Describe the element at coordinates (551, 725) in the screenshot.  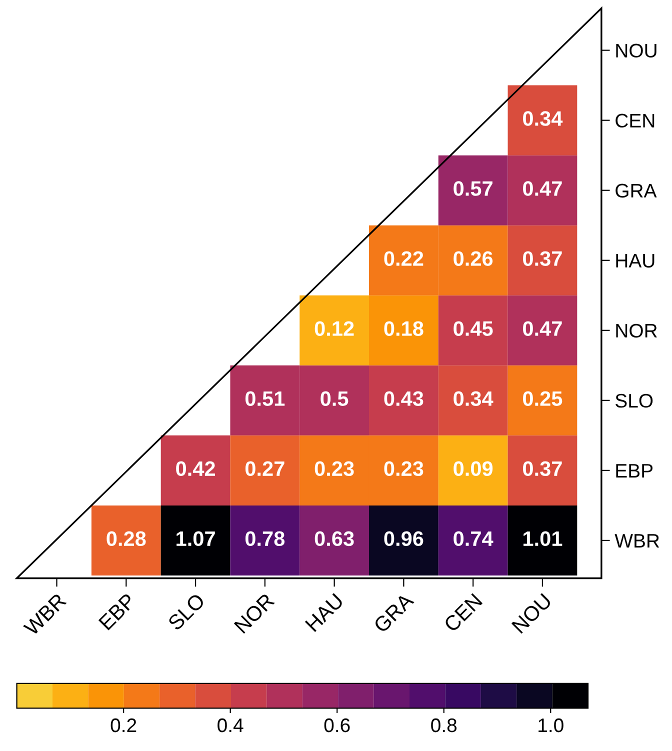
I see `color-bar-label: 1.0` at that location.